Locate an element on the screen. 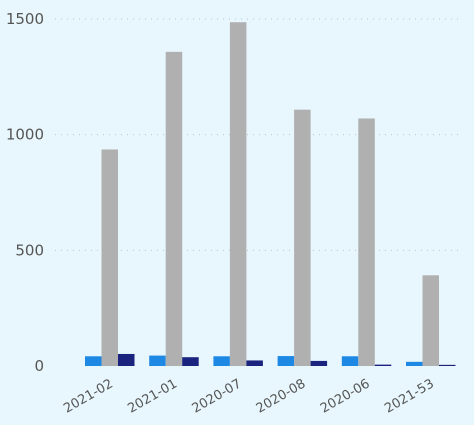  y-tick-label: 500 is located at coordinates (29, 250).